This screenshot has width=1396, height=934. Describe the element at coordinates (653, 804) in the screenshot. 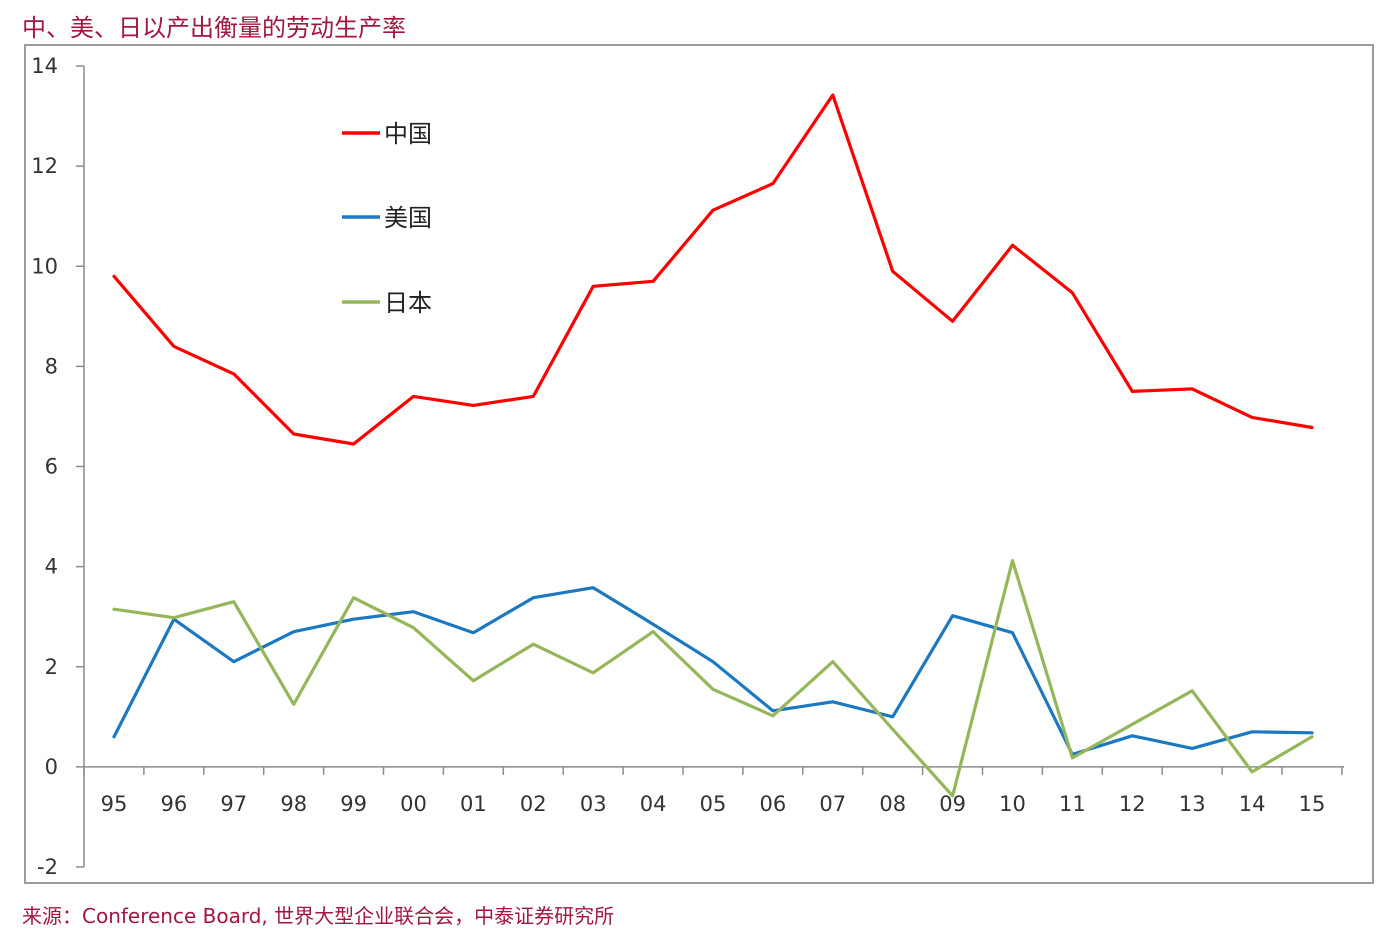

I see `x-tick-label: 04` at that location.